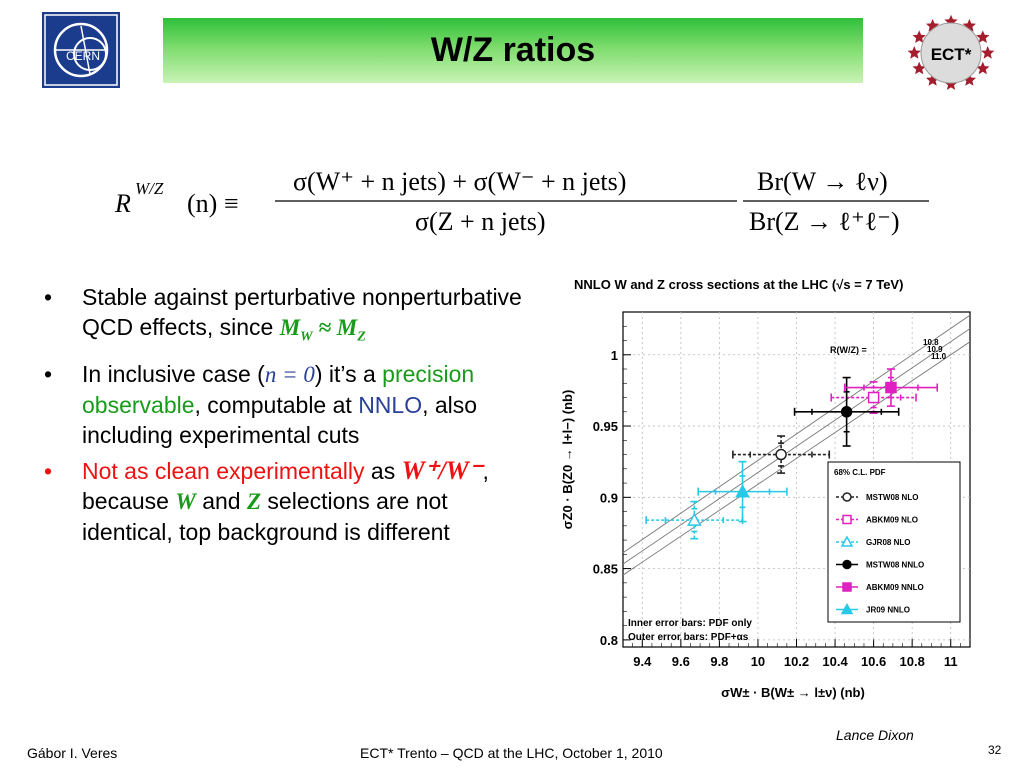  I want to click on bullet-2-mid: , computable at, so click(276, 404).